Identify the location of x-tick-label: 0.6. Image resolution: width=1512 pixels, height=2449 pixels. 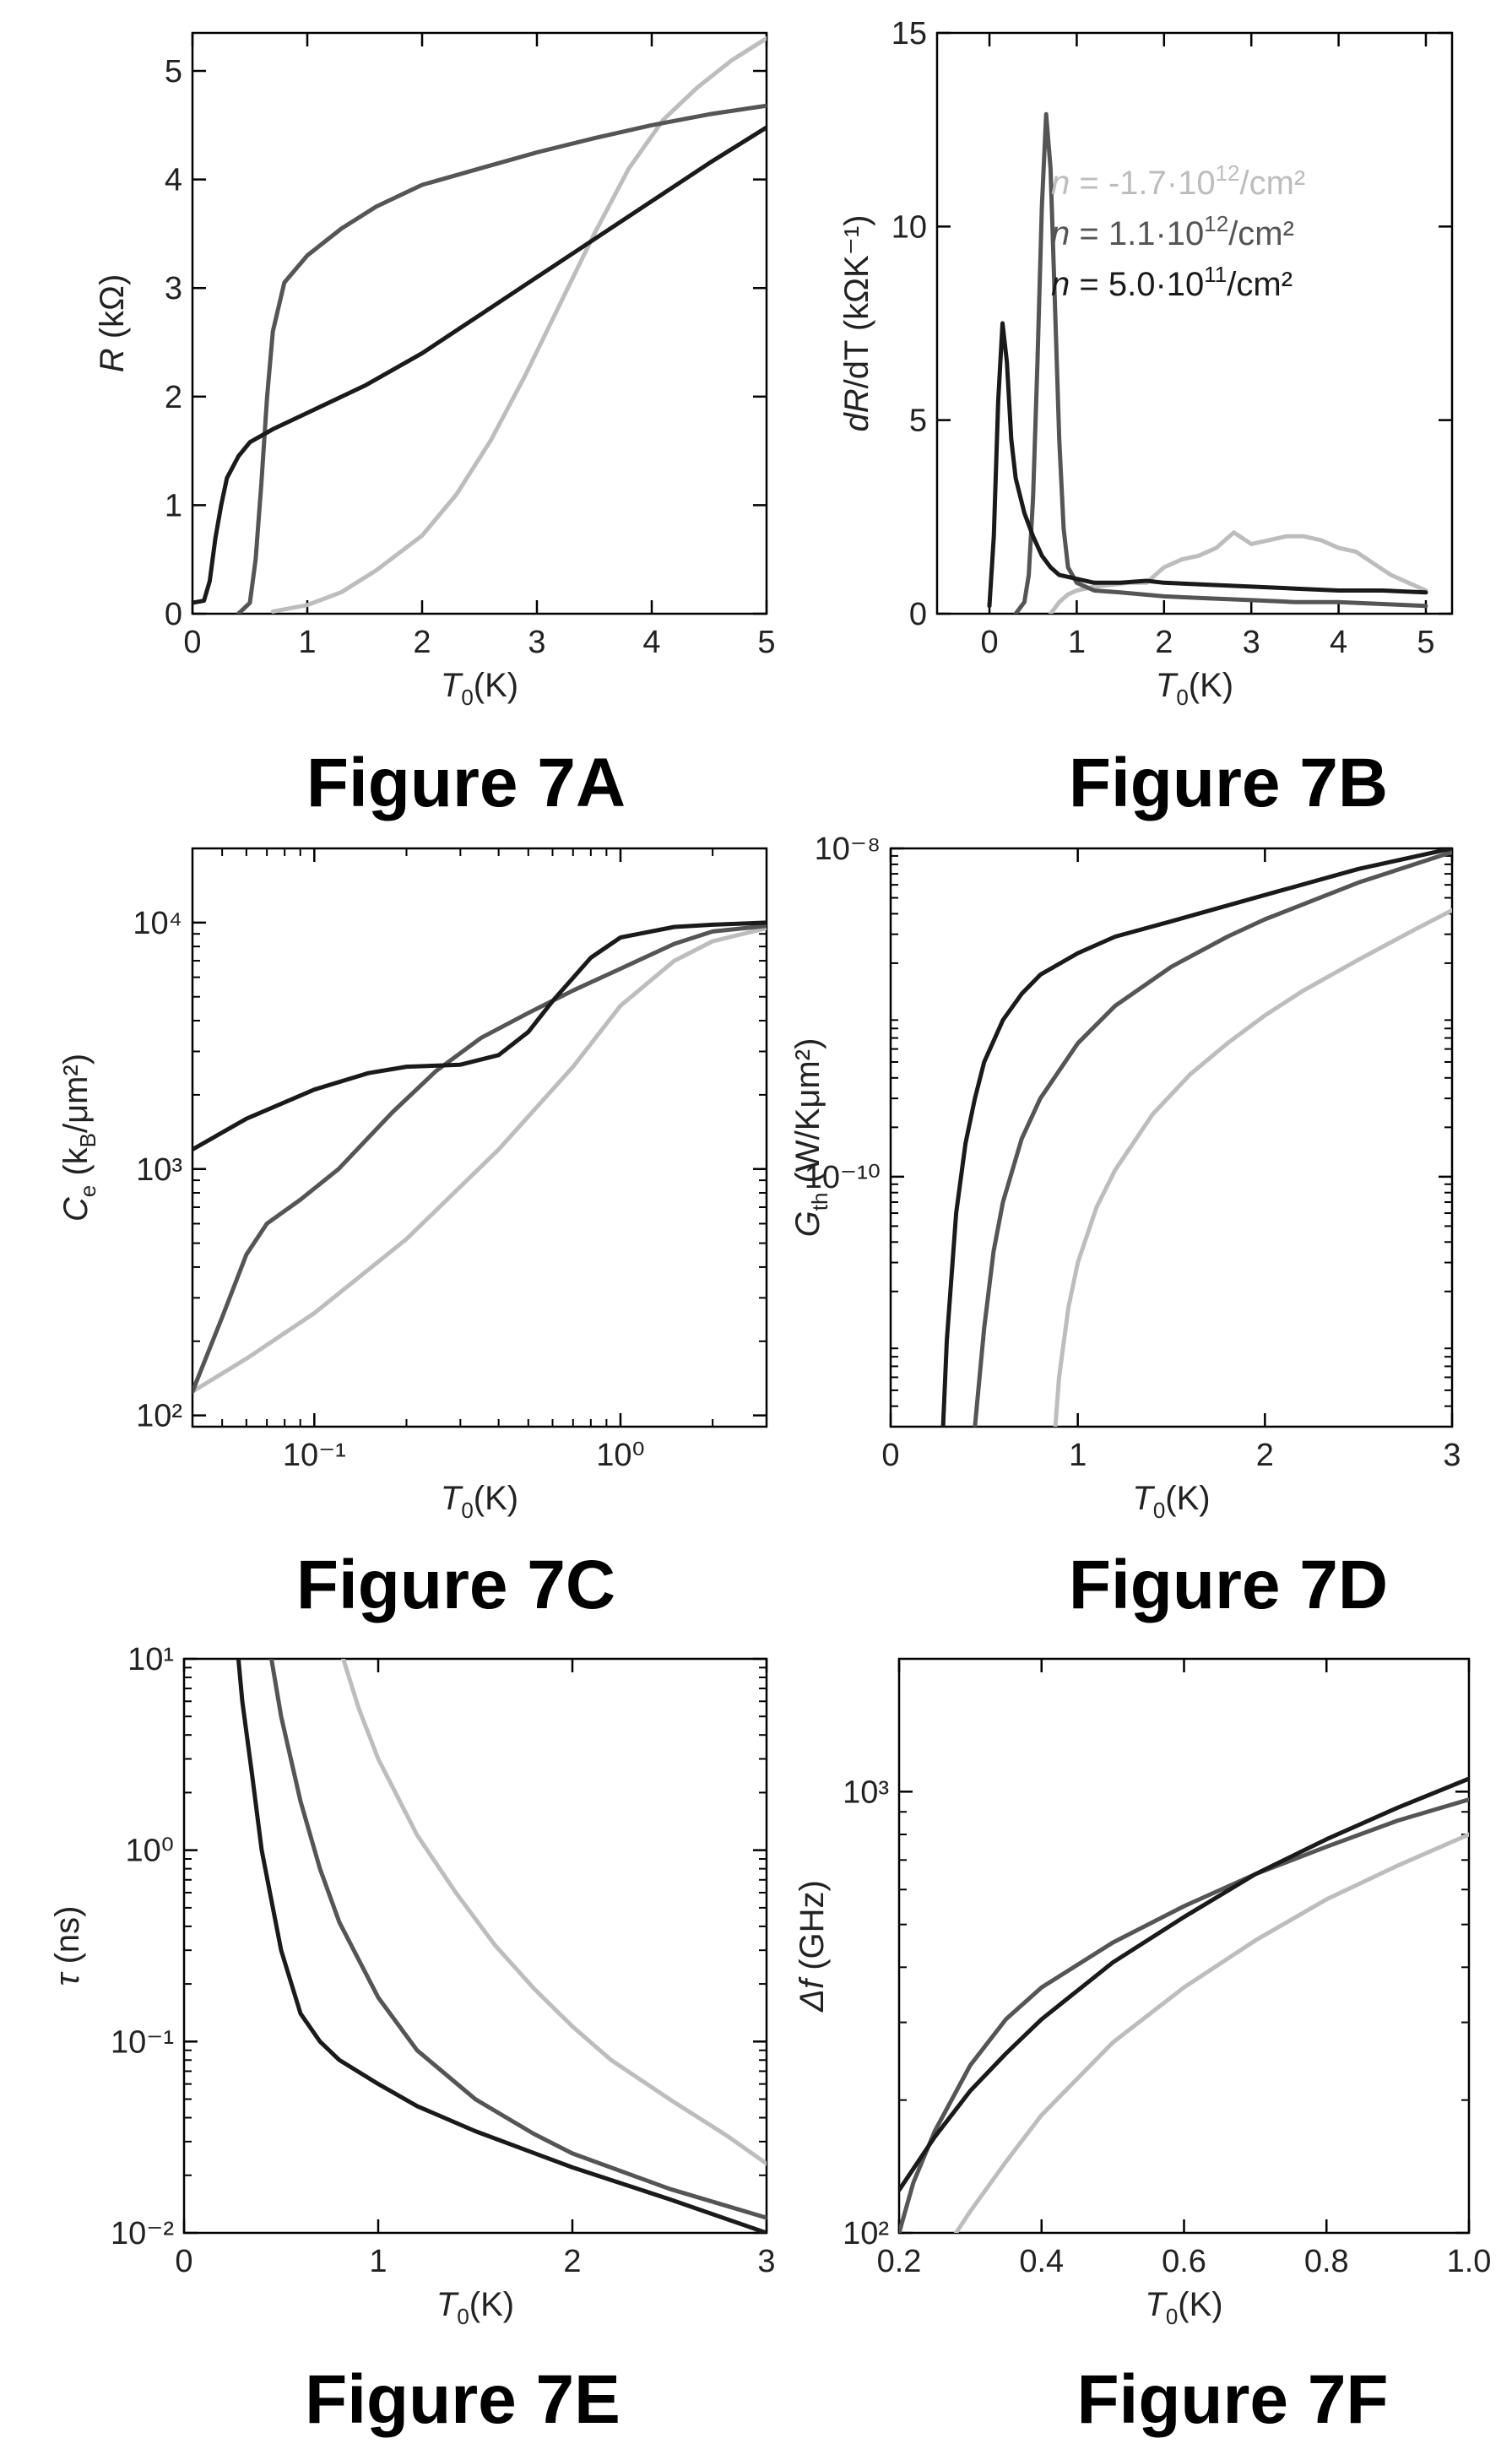
(1184, 2261).